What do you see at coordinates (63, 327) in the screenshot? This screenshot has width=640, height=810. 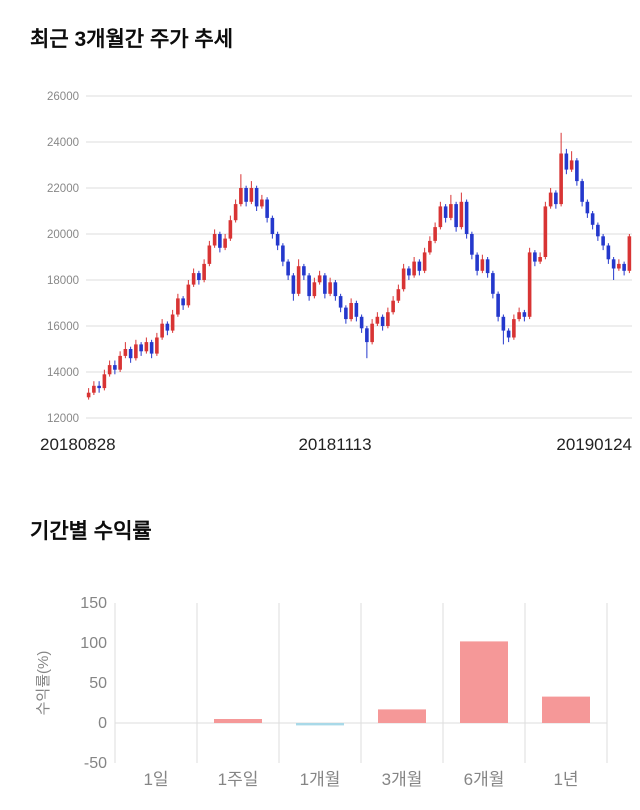 I see `y-tick-label: 16000` at bounding box center [63, 327].